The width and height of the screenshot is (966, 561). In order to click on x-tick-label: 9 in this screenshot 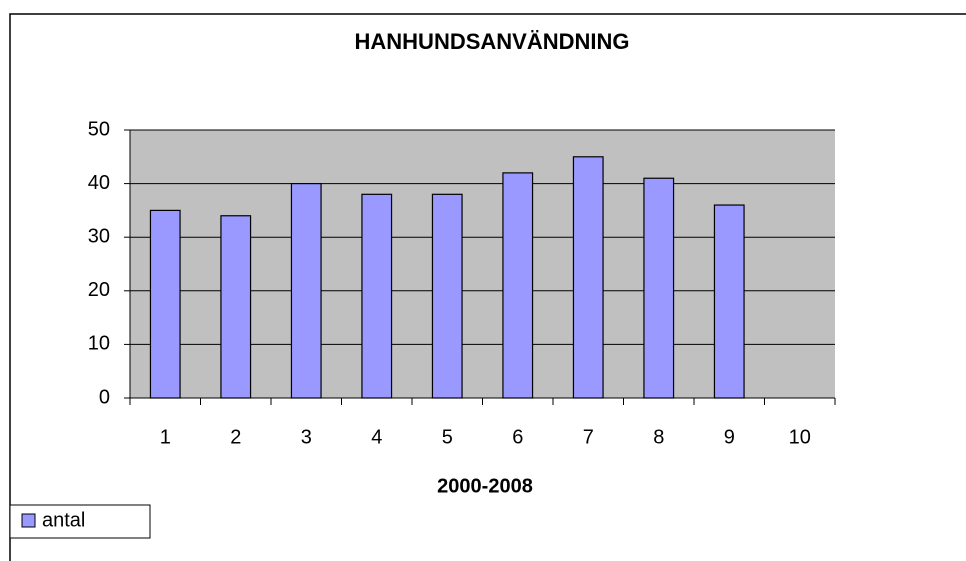, I will do `click(729, 437)`.